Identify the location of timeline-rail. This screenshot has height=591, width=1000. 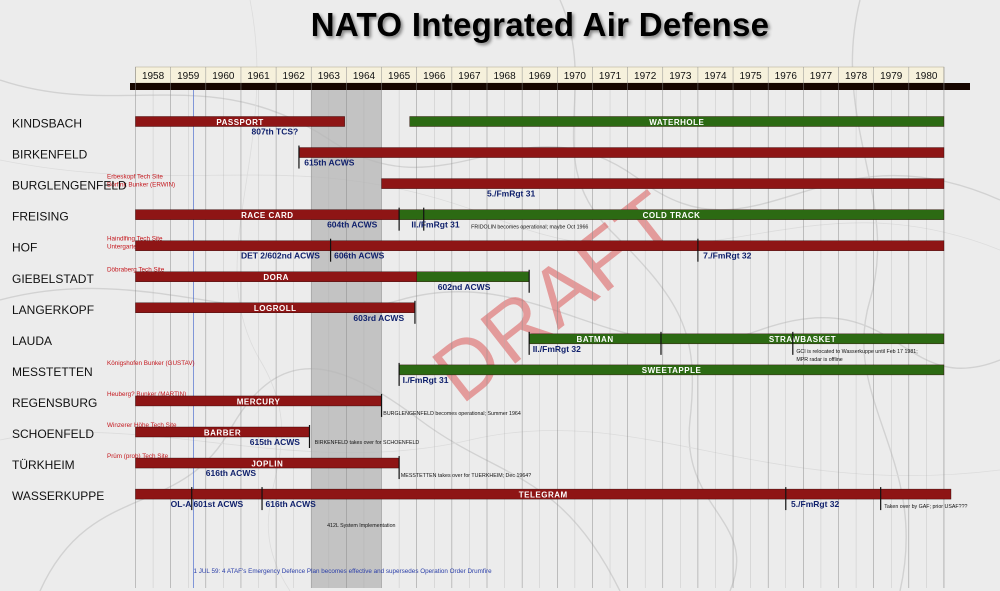
(550, 86).